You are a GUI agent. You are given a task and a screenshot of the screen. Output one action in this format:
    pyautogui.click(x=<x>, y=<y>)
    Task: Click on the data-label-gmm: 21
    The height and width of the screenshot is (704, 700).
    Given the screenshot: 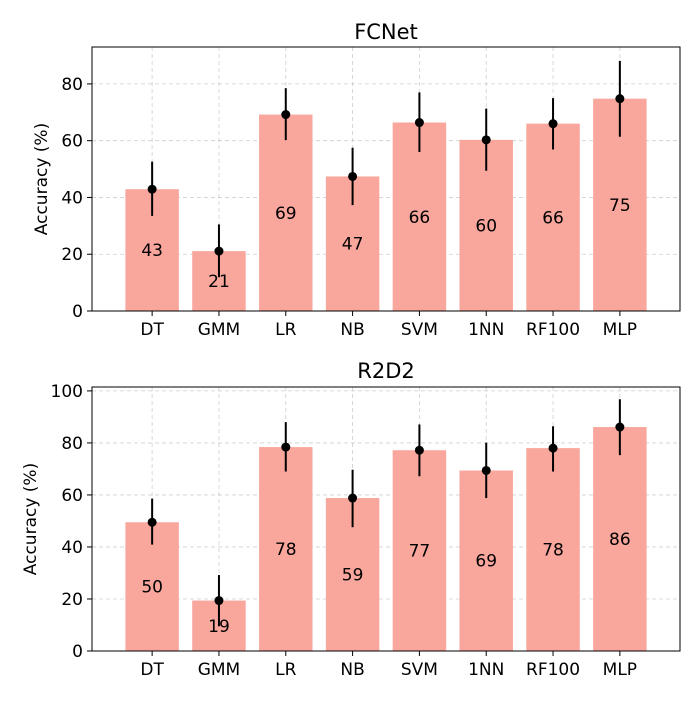 What is the action you would take?
    pyautogui.click(x=219, y=282)
    